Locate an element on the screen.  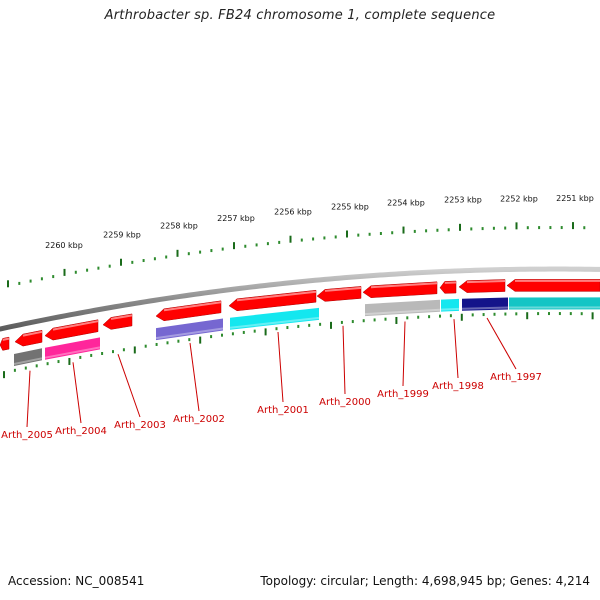
gene-label: Arth_2004 is located at coordinates (81, 431).